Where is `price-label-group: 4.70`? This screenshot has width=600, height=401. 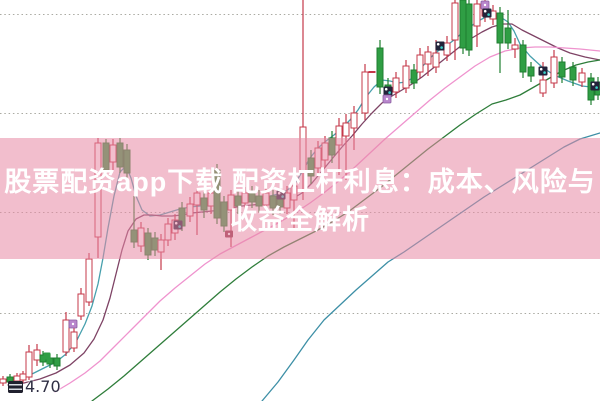
price-label-group: 4.70 is located at coordinates (34, 386).